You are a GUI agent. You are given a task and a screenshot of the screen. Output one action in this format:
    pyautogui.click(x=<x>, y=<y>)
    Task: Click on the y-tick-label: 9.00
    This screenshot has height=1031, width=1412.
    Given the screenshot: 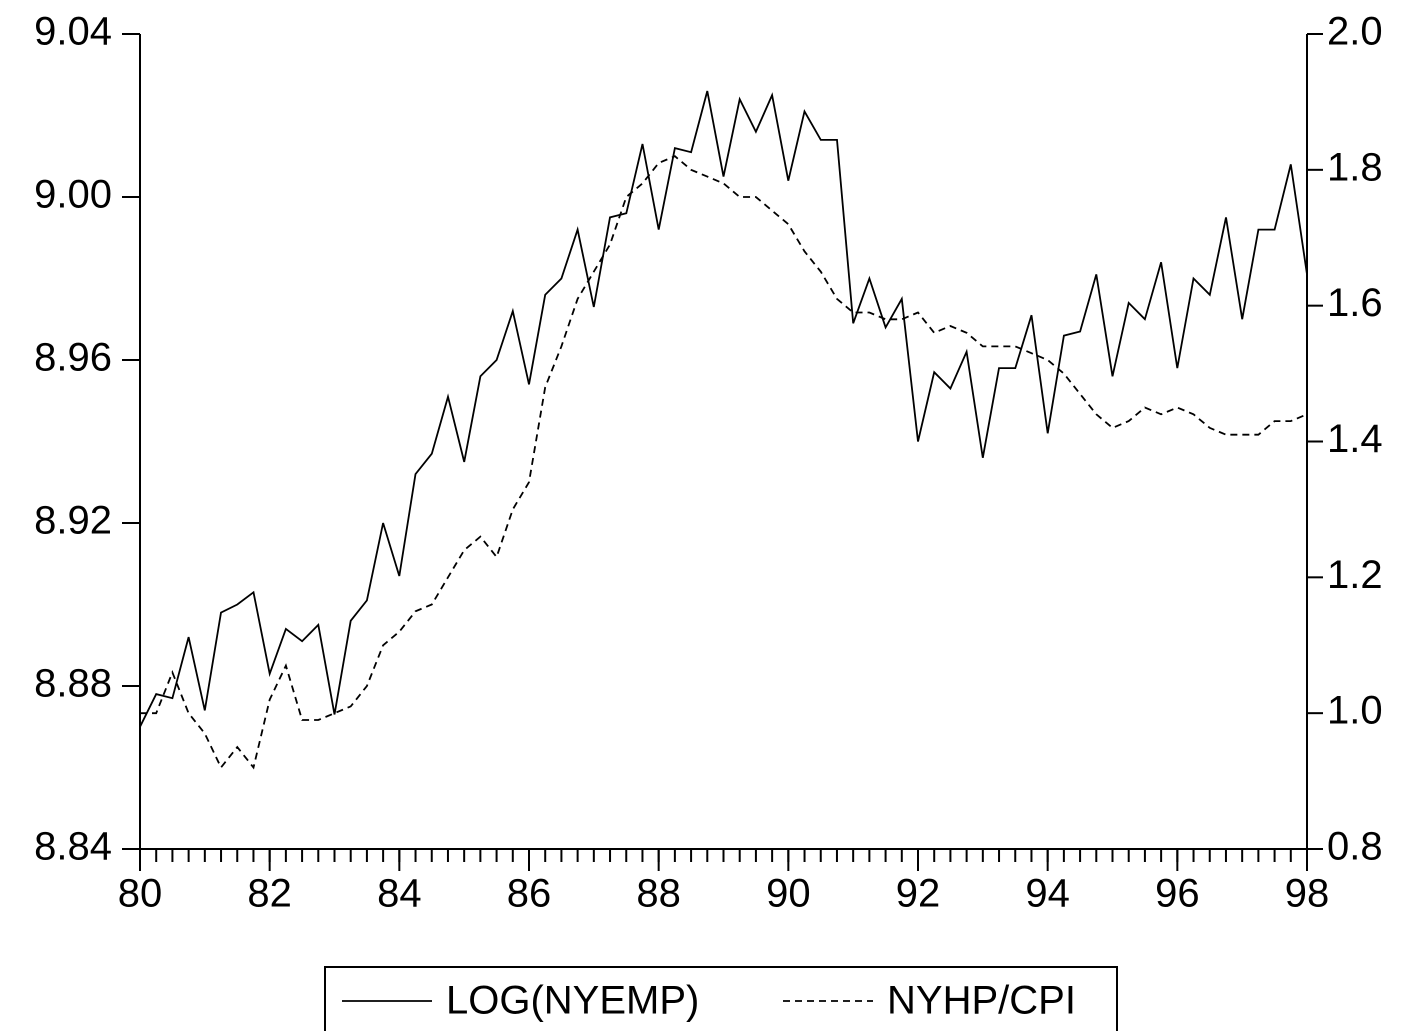 What is the action you would take?
    pyautogui.click(x=73, y=195)
    